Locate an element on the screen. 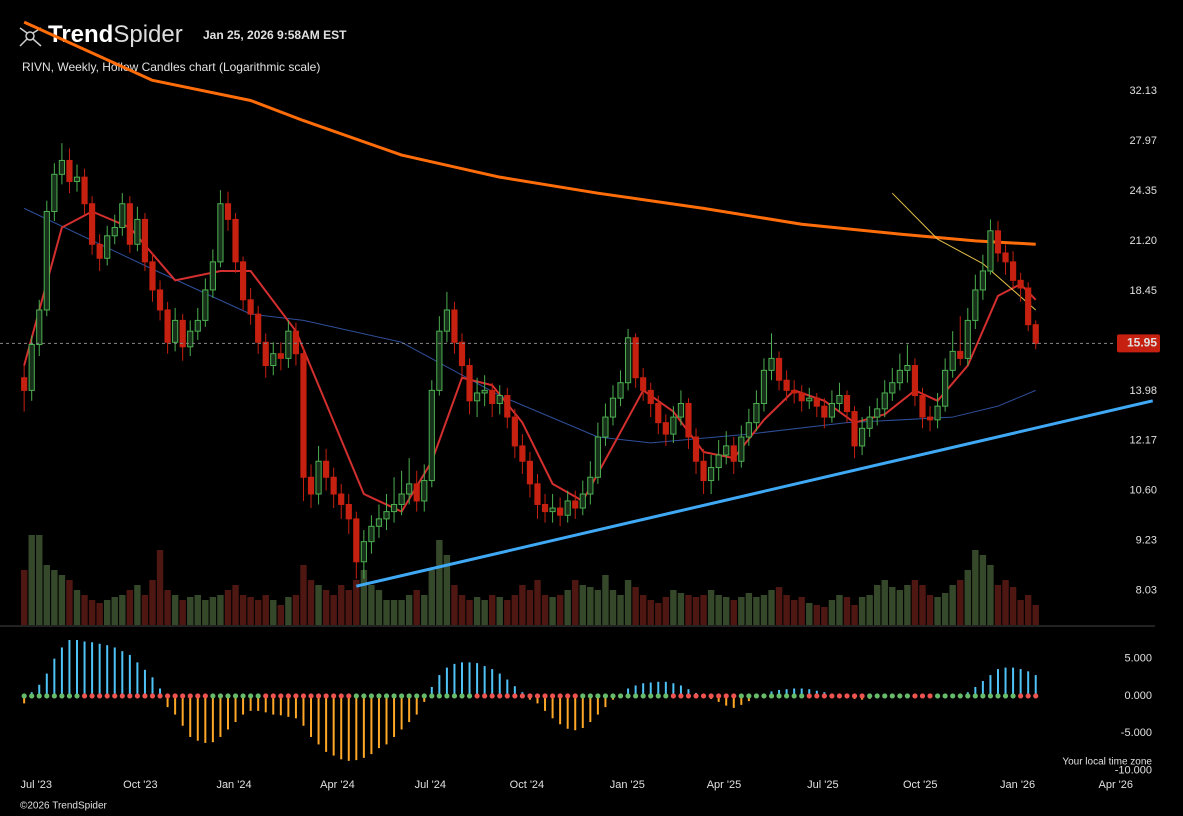 This screenshot has width=1183, height=816. osc-tick-label: -5.000 is located at coordinates (1136, 733).